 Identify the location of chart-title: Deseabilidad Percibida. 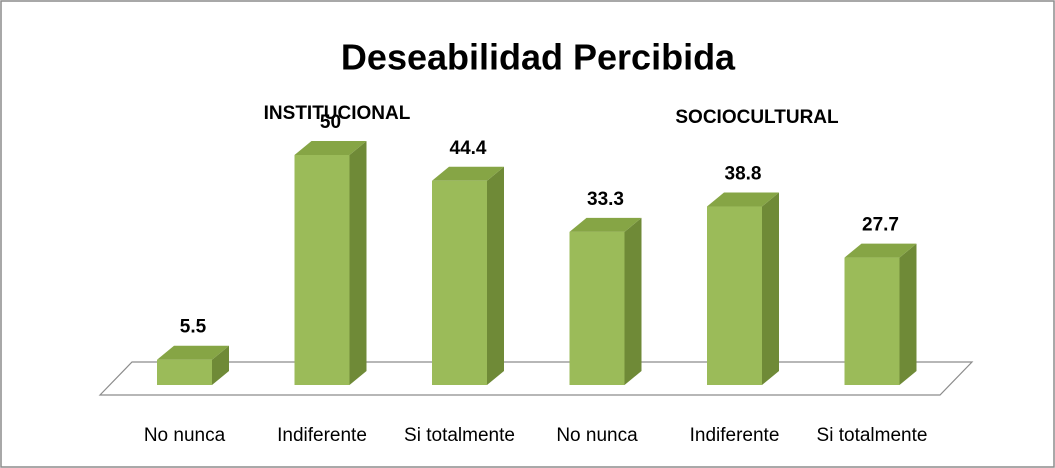
(538, 57).